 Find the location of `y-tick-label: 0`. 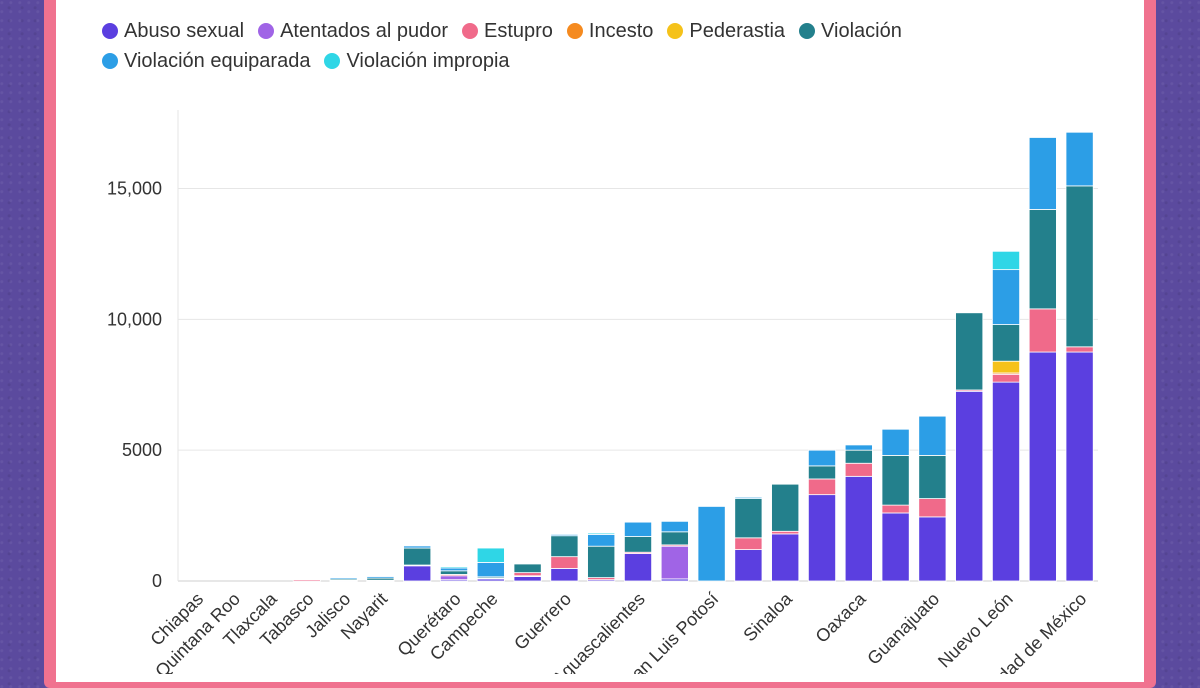

y-tick-label: 0 is located at coordinates (157, 581).